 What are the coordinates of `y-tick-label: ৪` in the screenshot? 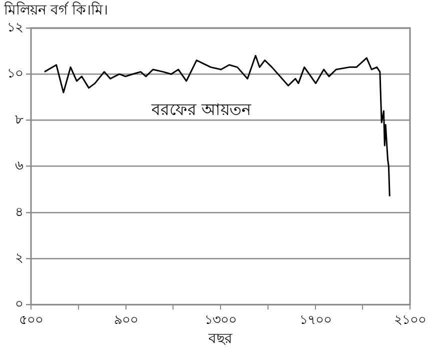 It's located at (19, 212).